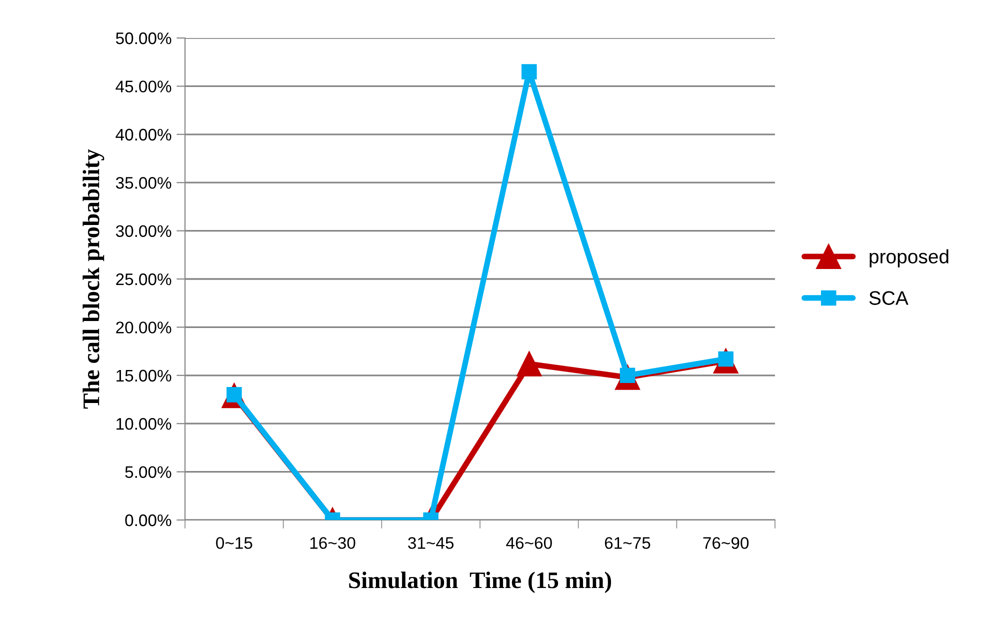  What do you see at coordinates (144, 424) in the screenshot?
I see `y-tick-label: 10.00%` at bounding box center [144, 424].